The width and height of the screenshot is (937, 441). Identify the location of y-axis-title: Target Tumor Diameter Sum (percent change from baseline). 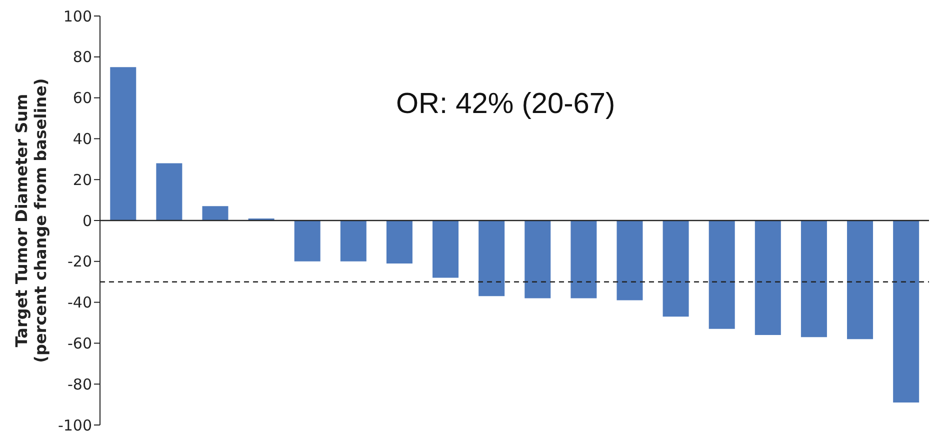
(31, 220).